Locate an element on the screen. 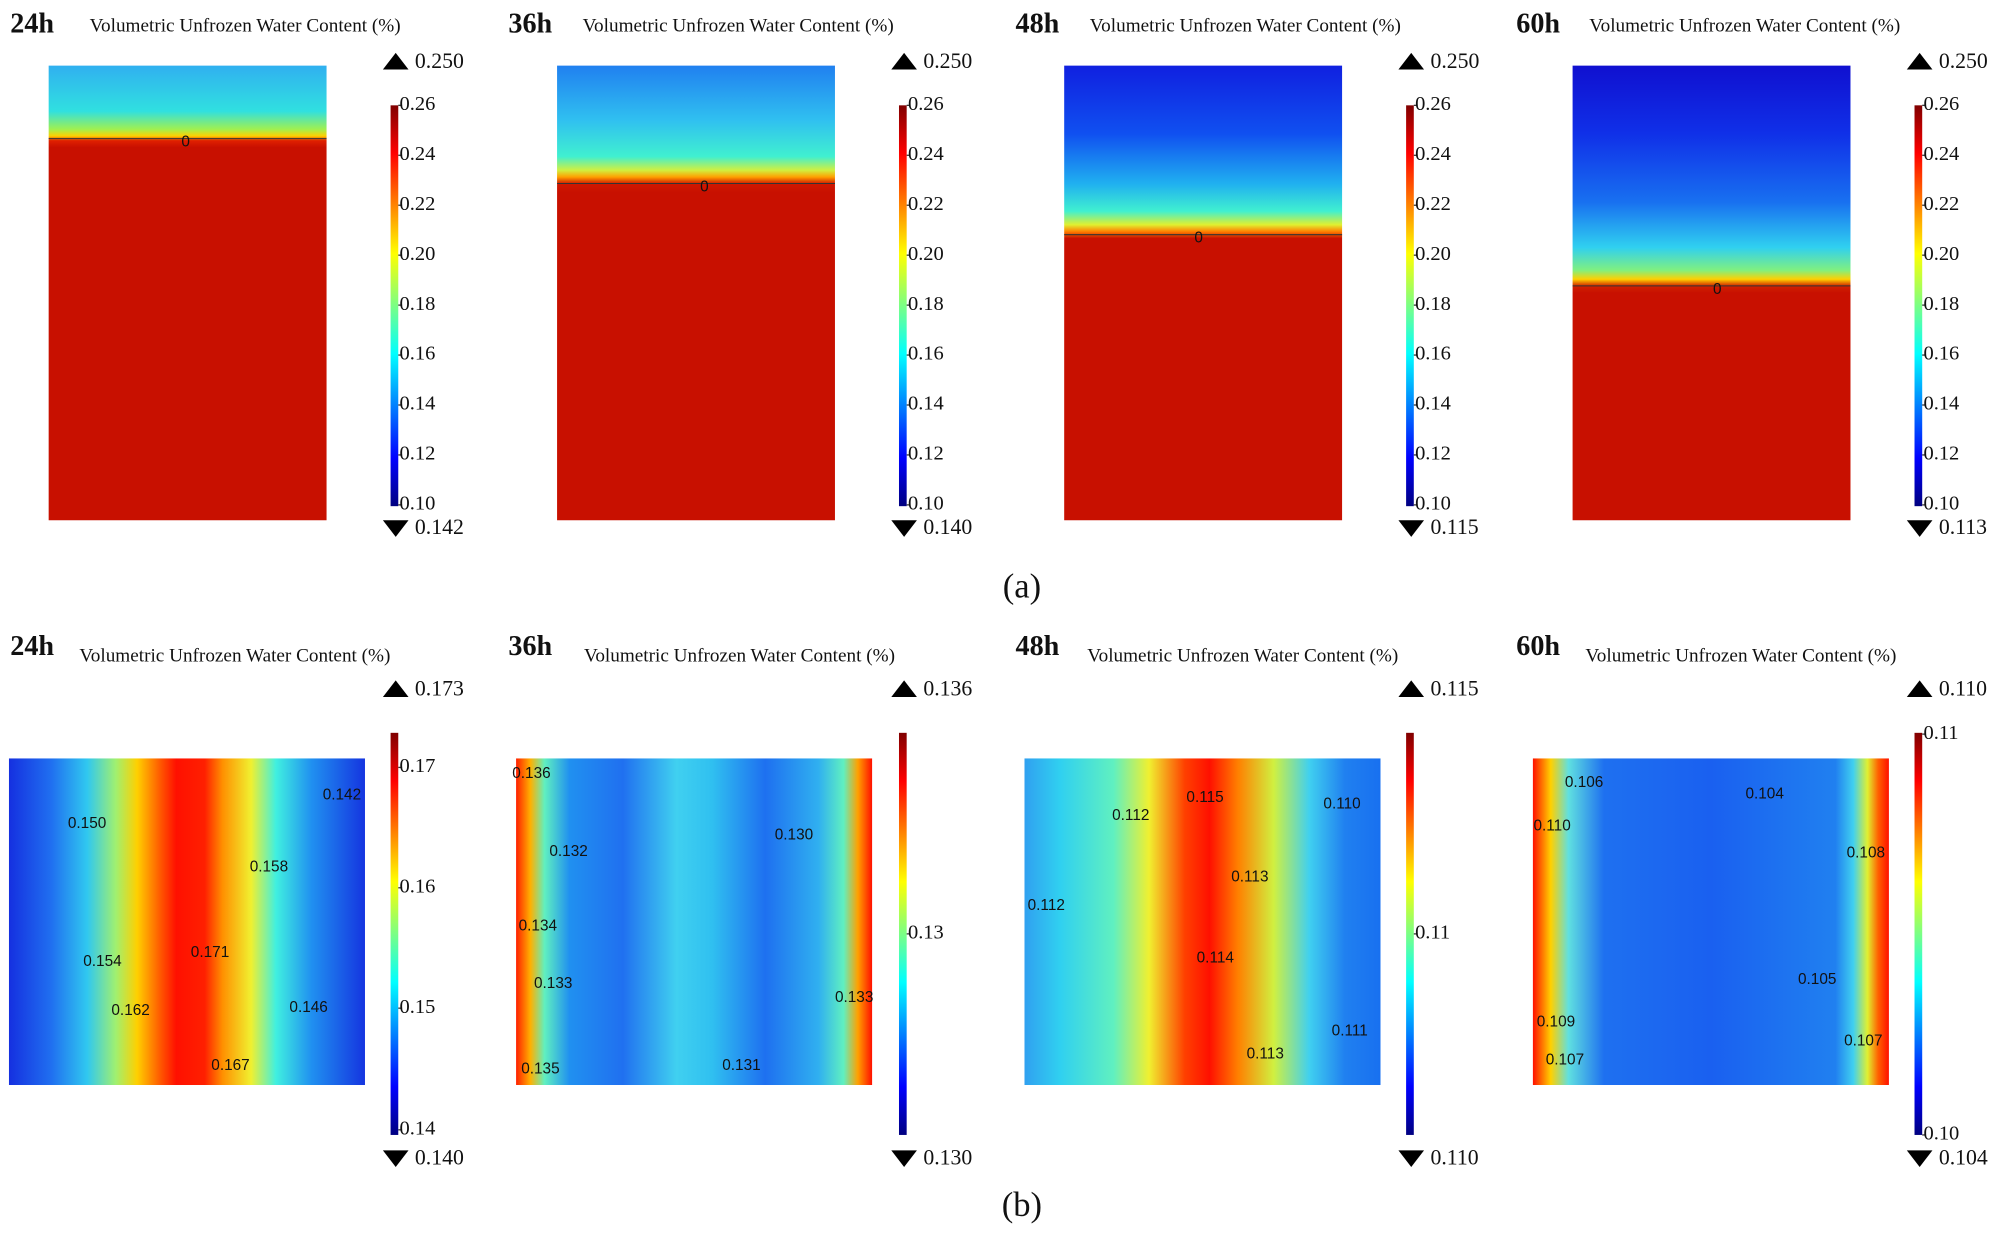  min-value: 0.110 is located at coordinates (1454, 1157).